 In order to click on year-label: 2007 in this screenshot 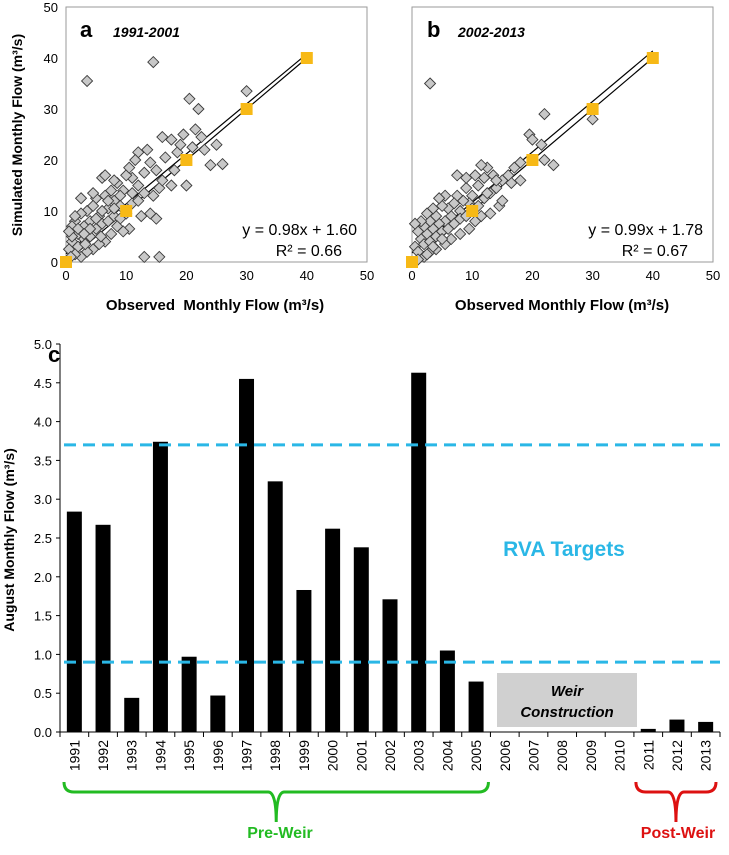, I will do `click(533, 755)`.